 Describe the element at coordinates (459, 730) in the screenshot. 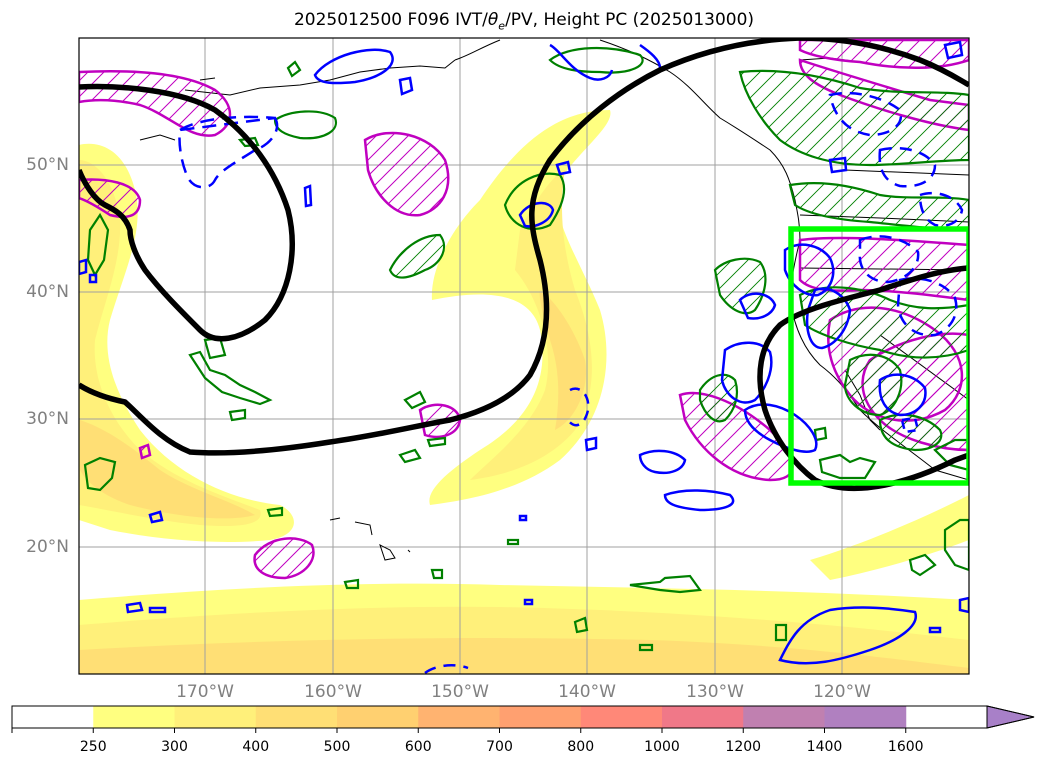

I see `colorbar-ticks` at that location.